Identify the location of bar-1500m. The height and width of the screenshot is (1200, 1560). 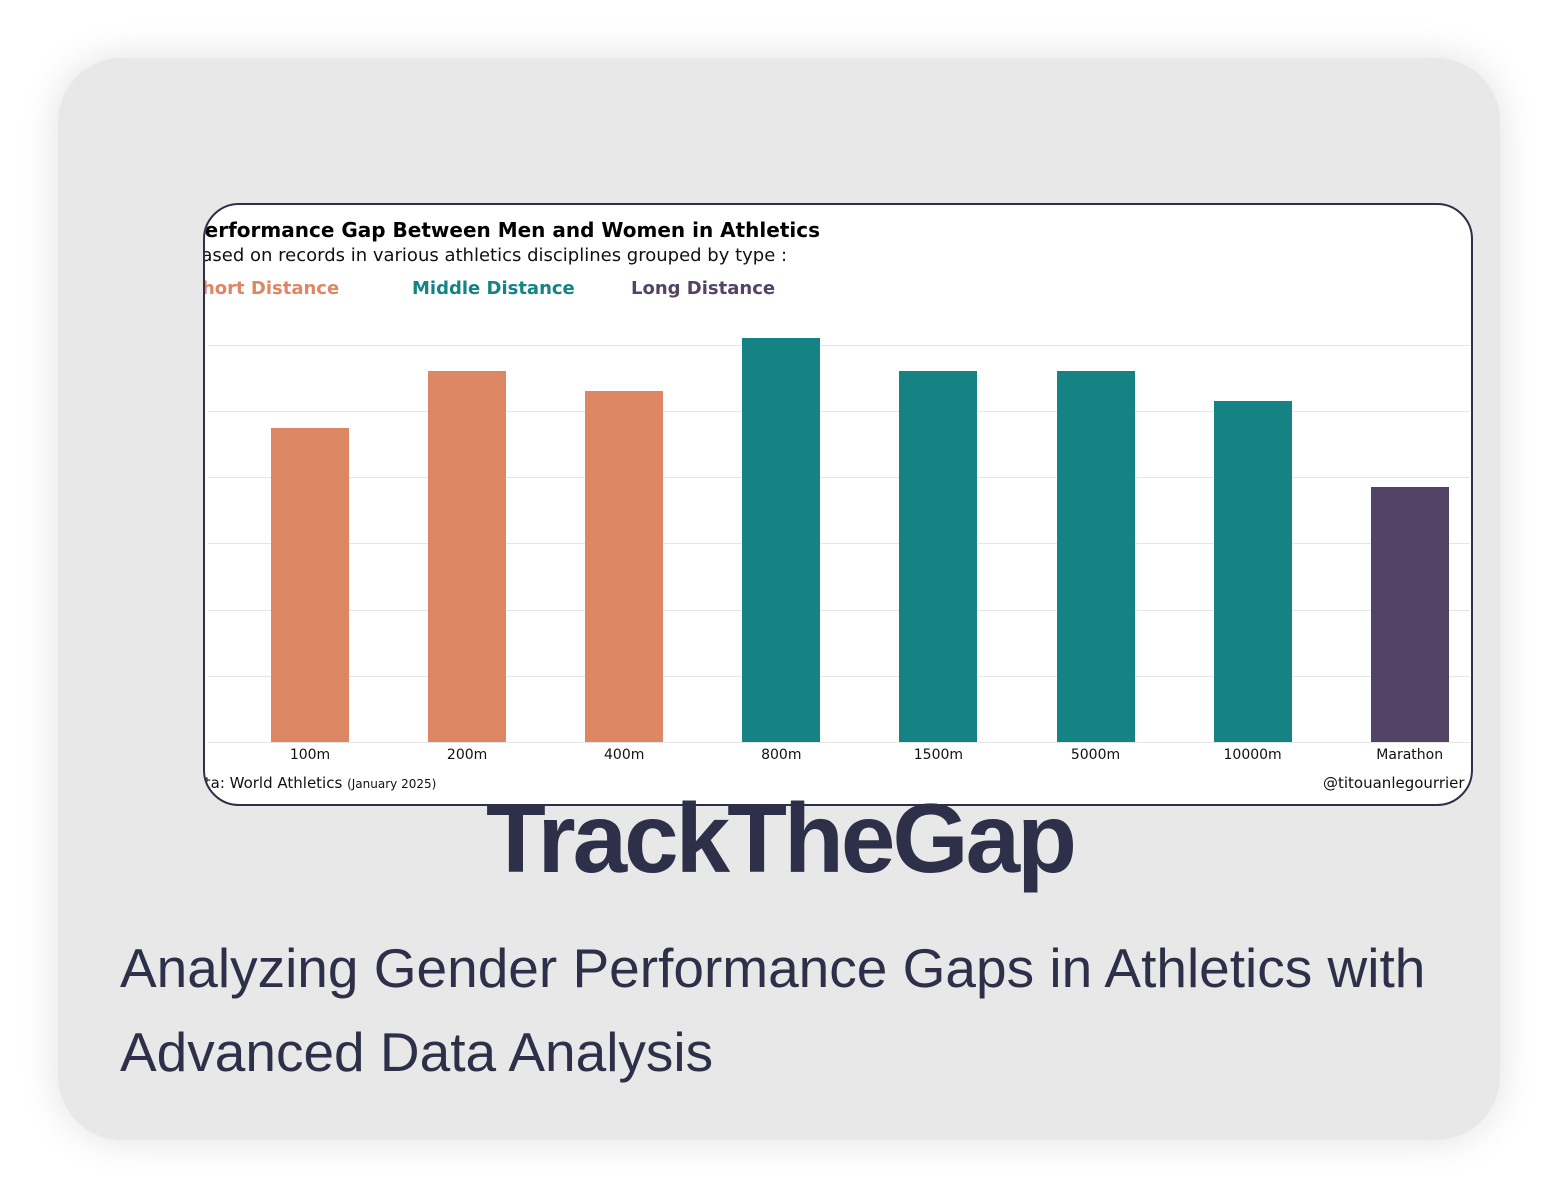
(938, 556).